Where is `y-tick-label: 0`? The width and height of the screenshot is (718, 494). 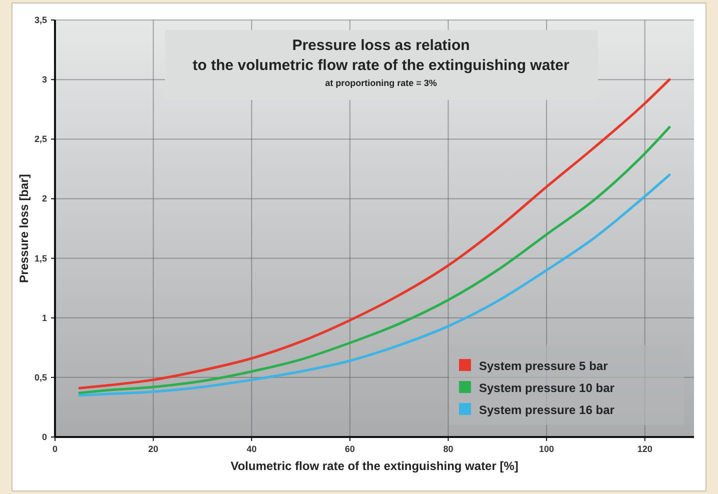
y-tick-label: 0 is located at coordinates (44, 437).